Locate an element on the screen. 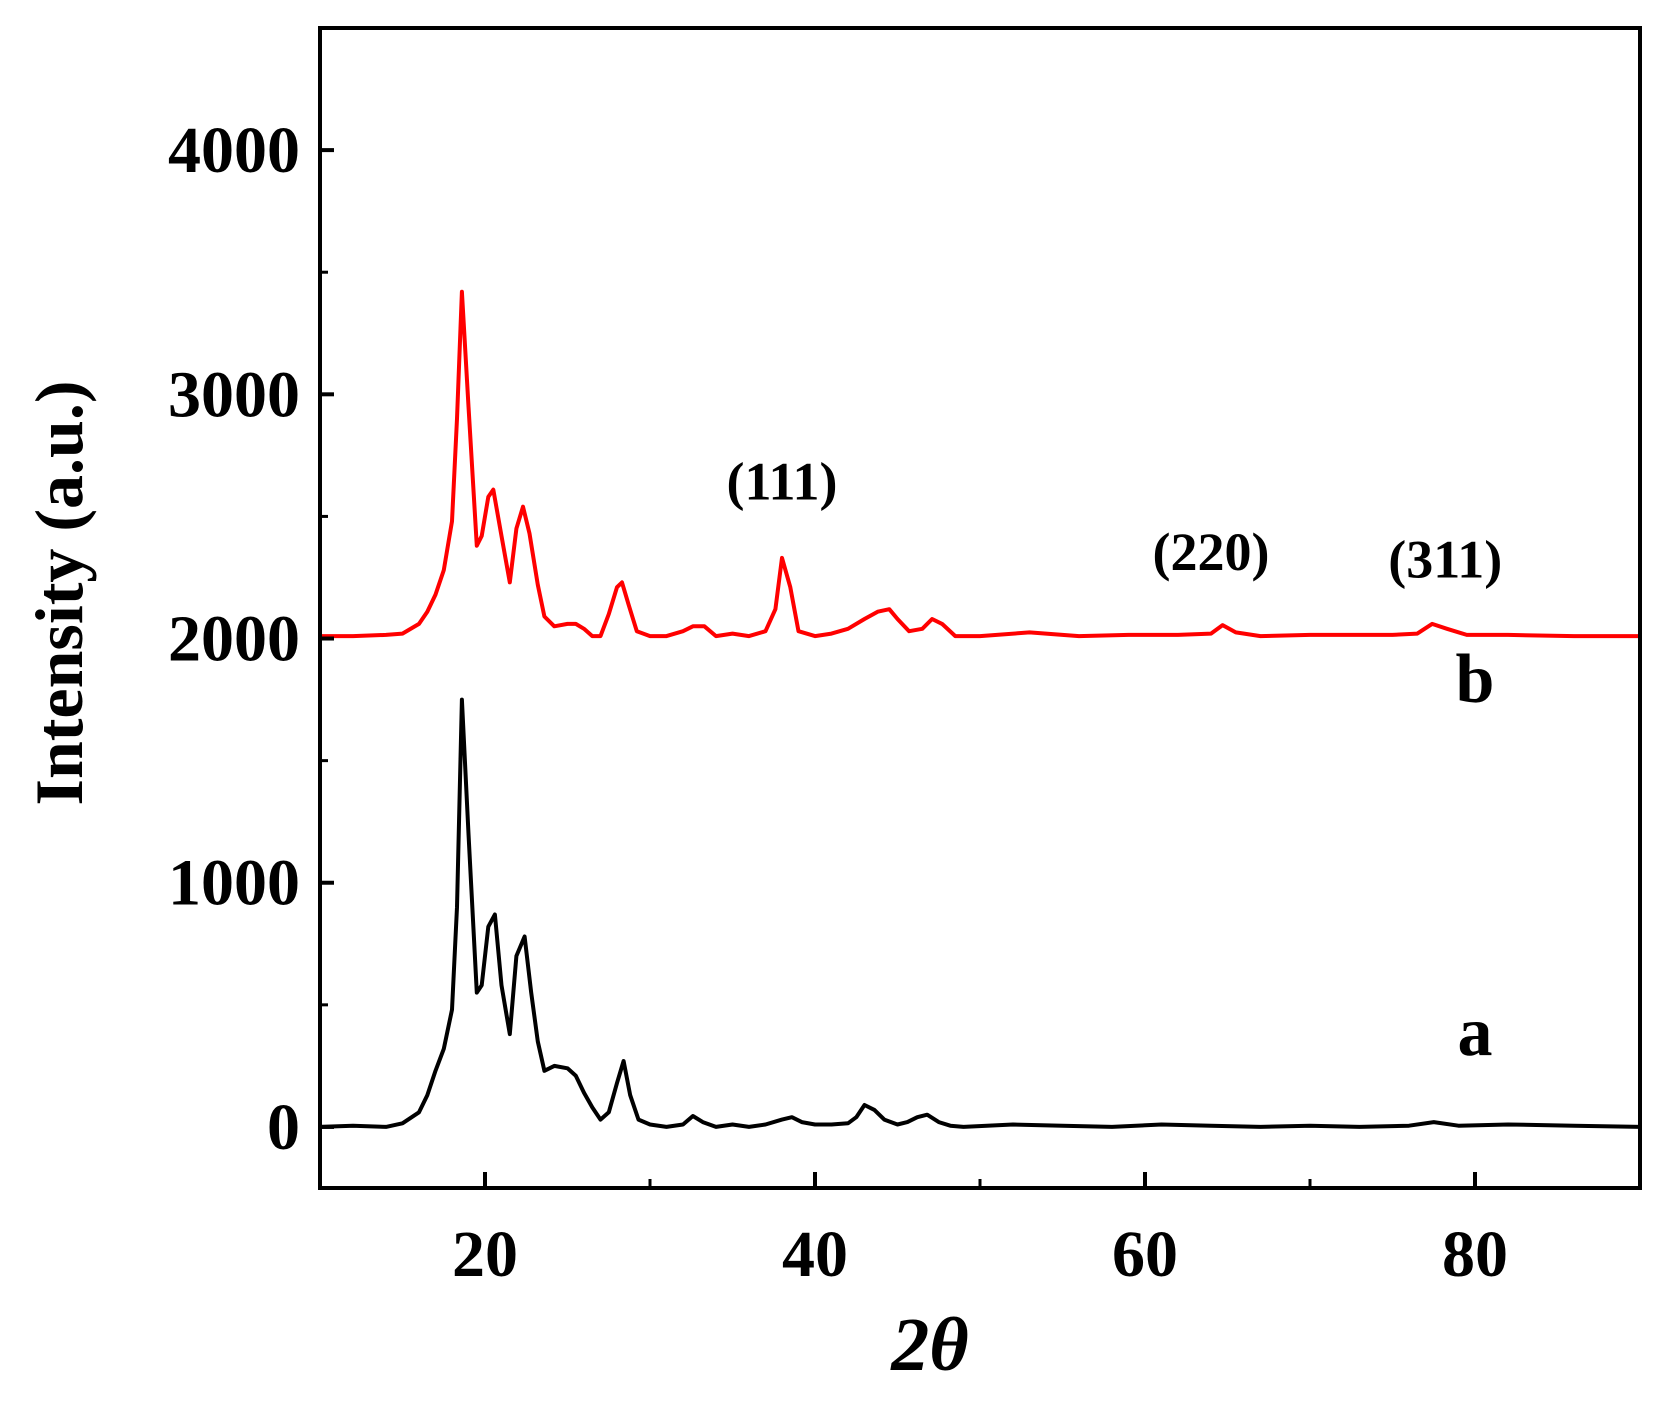 The image size is (1666, 1415). peak-label: (220) is located at coordinates (1211, 552).